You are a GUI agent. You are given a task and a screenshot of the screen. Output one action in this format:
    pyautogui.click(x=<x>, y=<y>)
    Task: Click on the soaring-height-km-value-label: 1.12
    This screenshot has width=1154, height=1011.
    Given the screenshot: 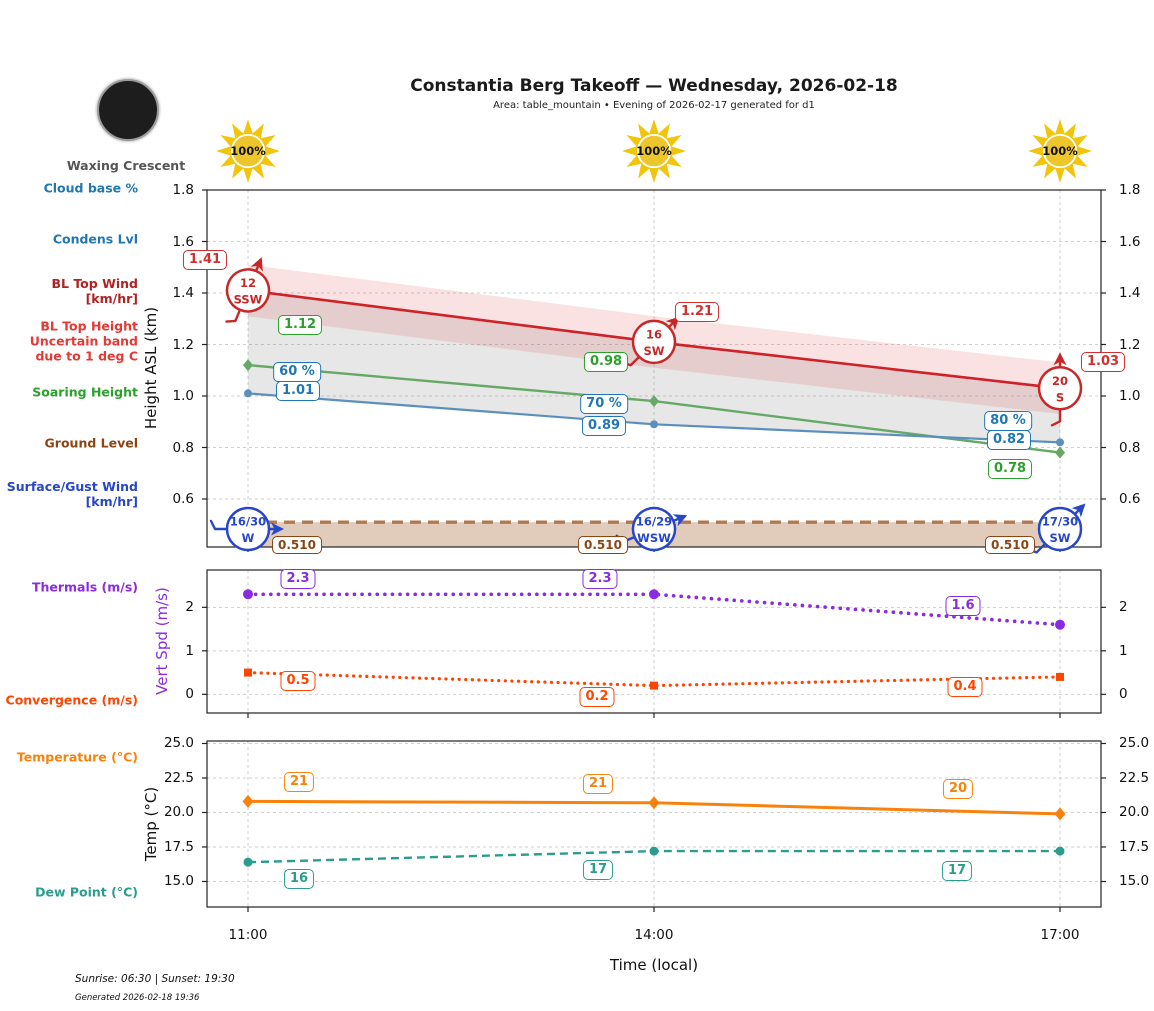 What is the action you would take?
    pyautogui.click(x=300, y=325)
    